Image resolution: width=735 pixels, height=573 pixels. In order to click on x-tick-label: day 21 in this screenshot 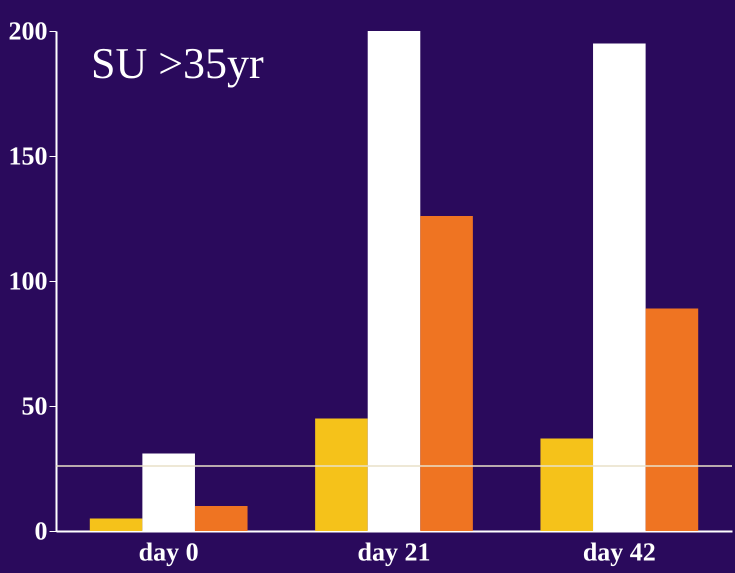, I will do `click(394, 552)`.